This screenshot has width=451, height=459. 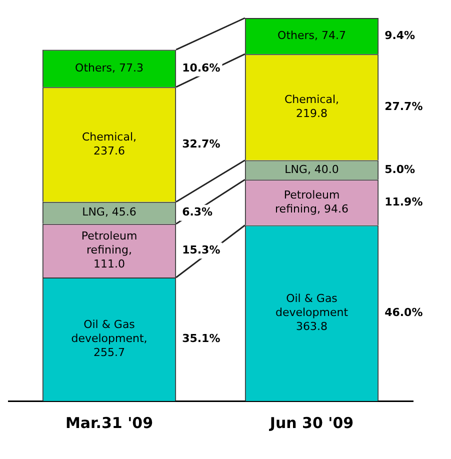 I want to click on data-label: Oil & Gas development 363.8, so click(x=312, y=312).